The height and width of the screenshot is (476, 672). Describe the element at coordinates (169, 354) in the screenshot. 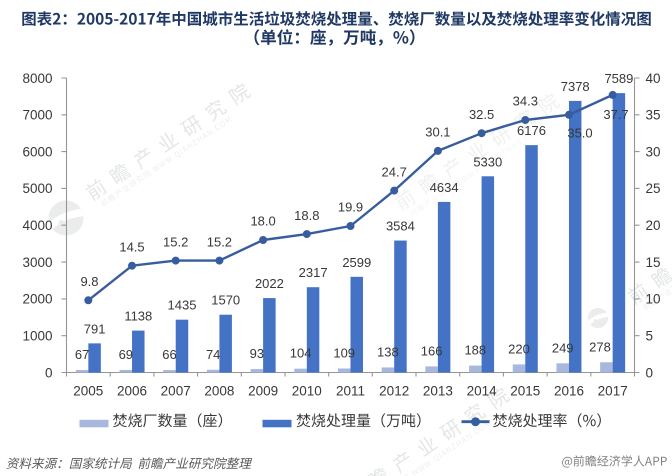

I see `svg-text: 66` at that location.